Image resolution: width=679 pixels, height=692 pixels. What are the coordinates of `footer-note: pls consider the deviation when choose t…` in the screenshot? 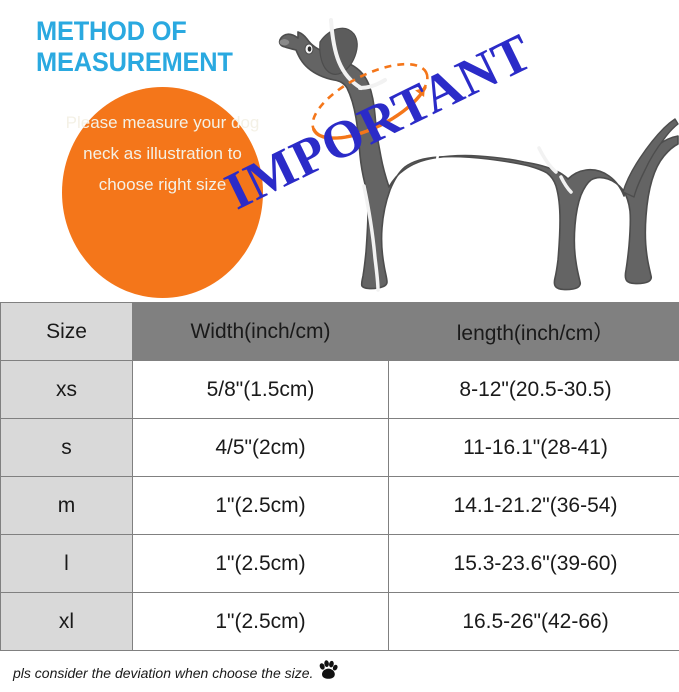 It's located at (176, 673).